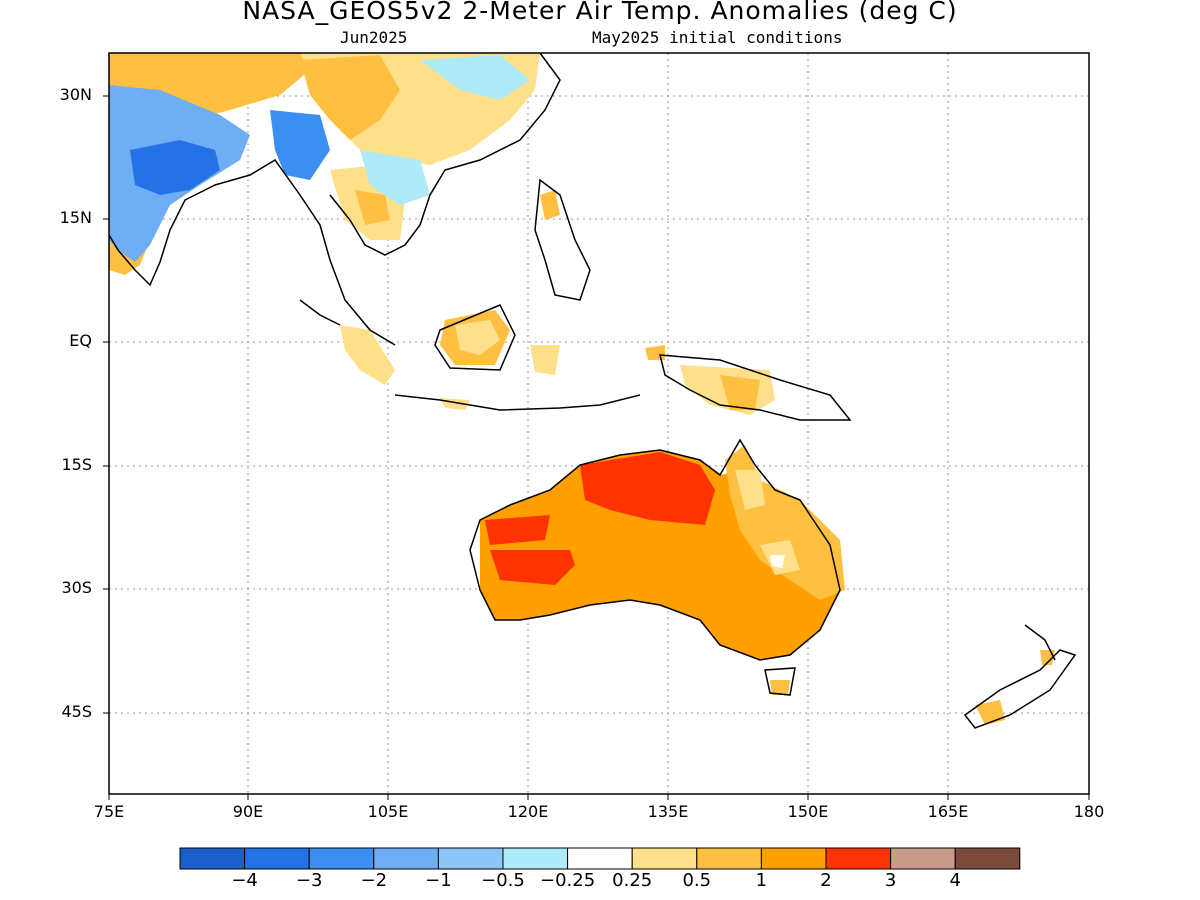 This screenshot has width=1200, height=900. I want to click on x-tick-label: 120E, so click(528, 811).